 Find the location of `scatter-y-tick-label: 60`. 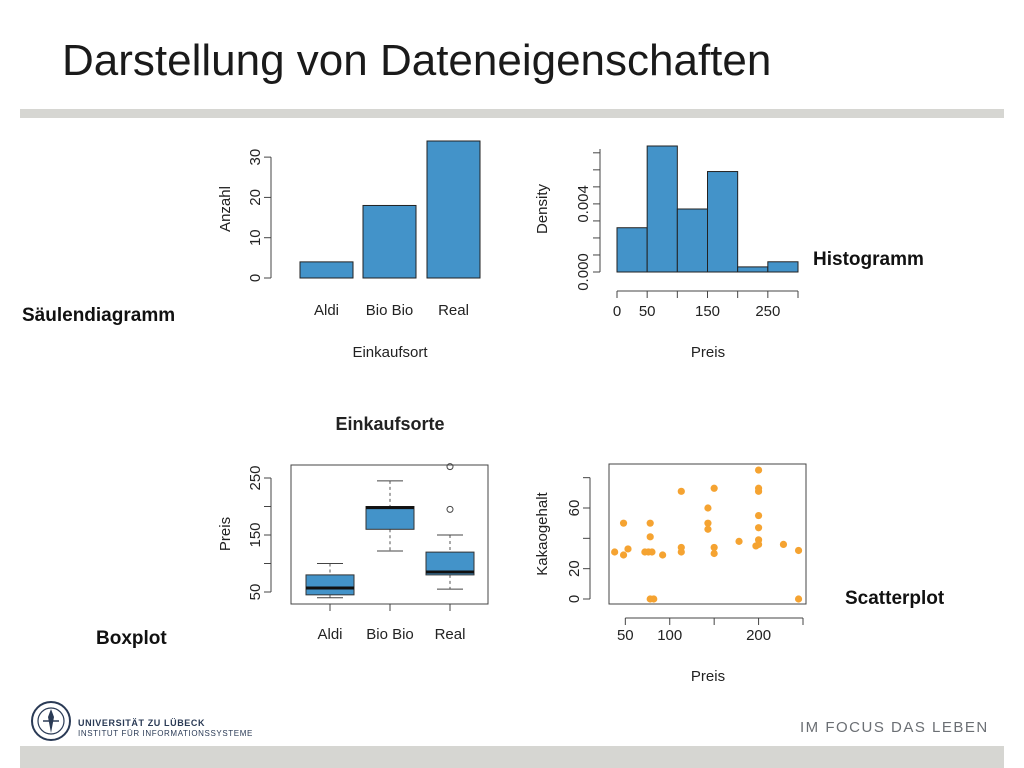

scatter-y-tick-label: 60 is located at coordinates (574, 508).